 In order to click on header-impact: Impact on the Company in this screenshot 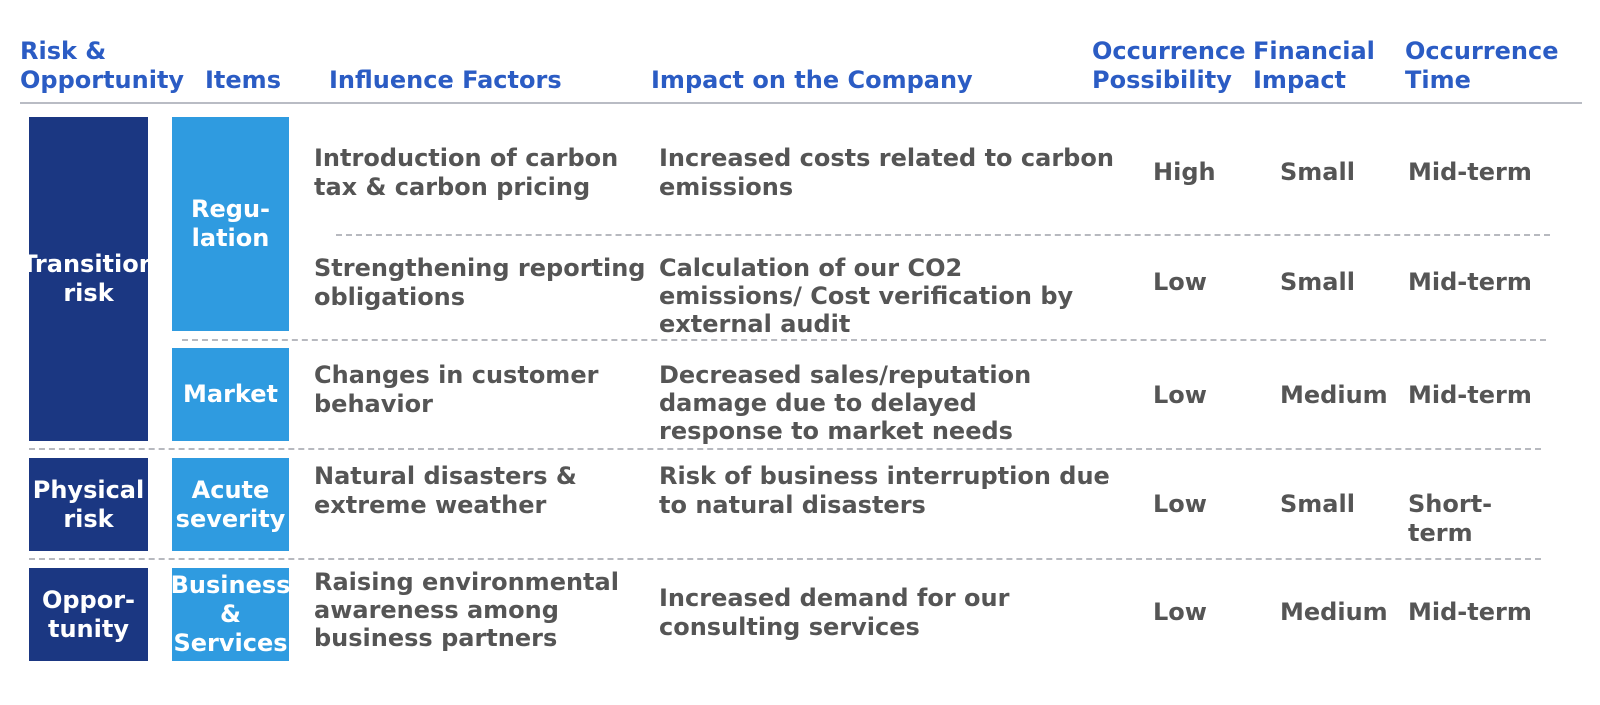, I will do `click(812, 80)`.